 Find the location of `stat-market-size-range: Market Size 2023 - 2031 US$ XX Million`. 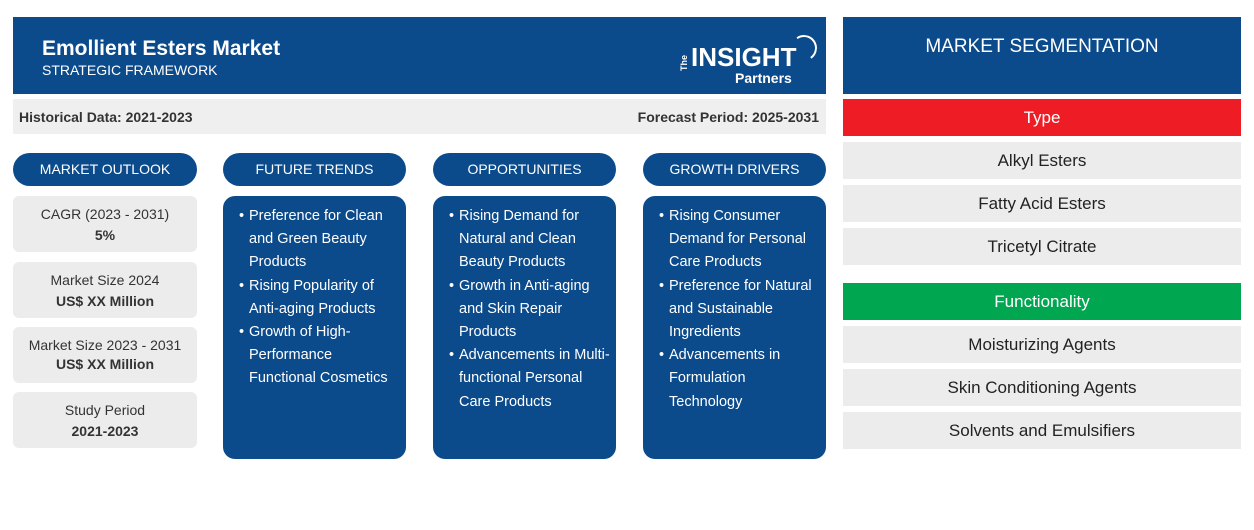

stat-market-size-range: Market Size 2023 - 2031 US$ XX Million is located at coordinates (105, 355).